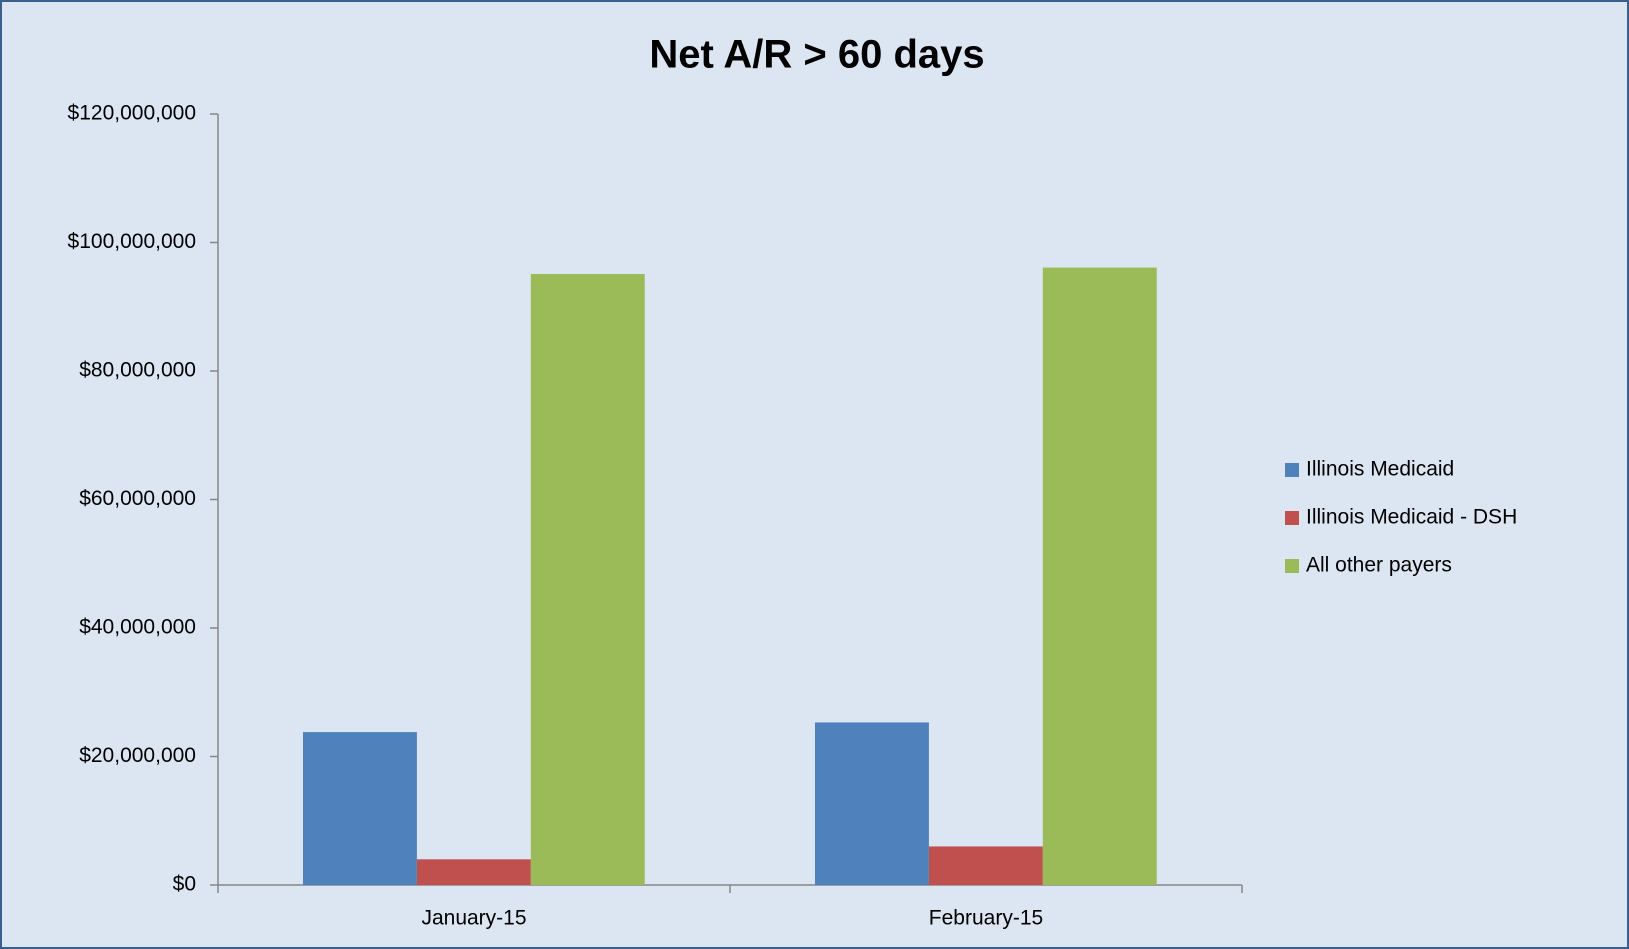  I want to click on legend-label: Illinois Medicaid, so click(1380, 469).